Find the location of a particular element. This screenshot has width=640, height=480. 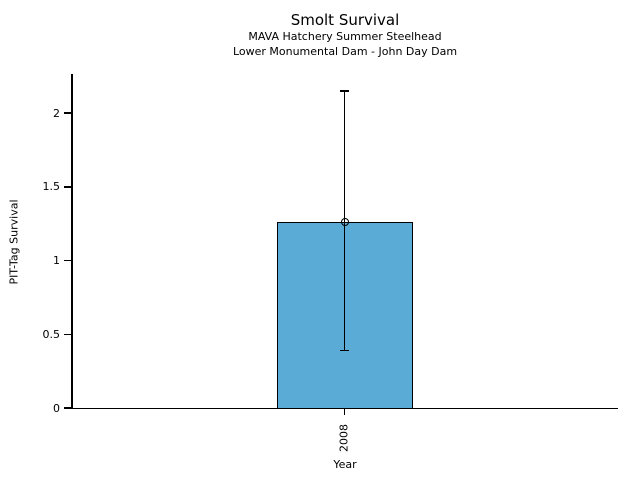

x-tick-2008 is located at coordinates (344, 412).